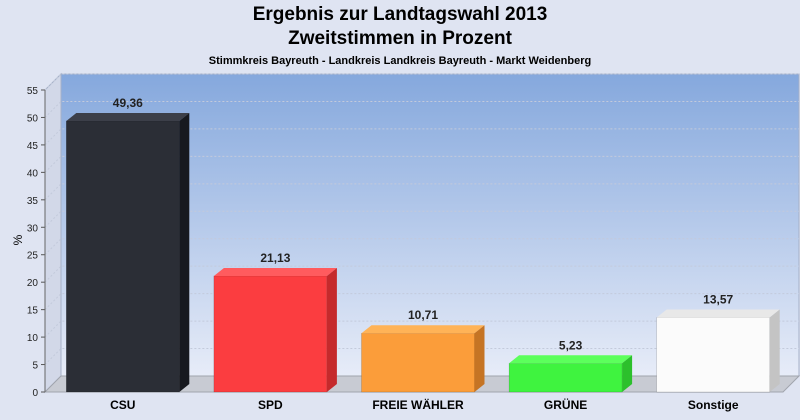  I want to click on y-tick-label: 50, so click(33, 118).